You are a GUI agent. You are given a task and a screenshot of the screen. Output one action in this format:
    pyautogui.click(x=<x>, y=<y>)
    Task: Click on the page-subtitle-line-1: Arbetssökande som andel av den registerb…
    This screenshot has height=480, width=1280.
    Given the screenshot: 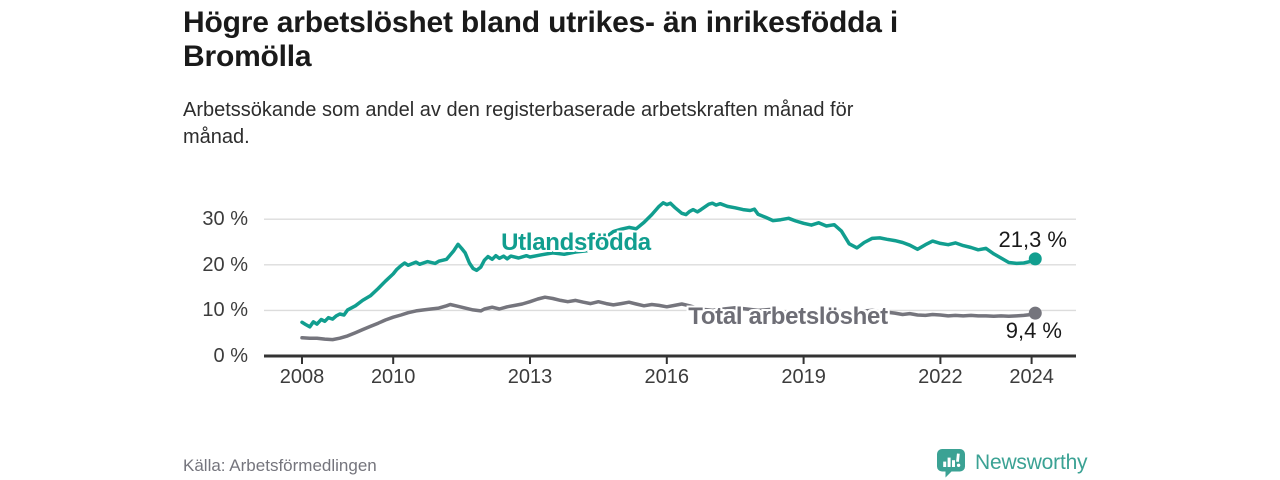 What is the action you would take?
    pyautogui.click(x=518, y=110)
    